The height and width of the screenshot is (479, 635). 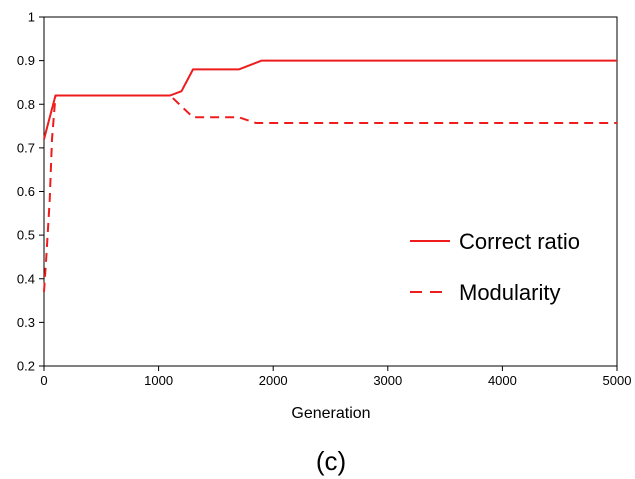 I want to click on y-tick-label: 0.5, so click(x=26, y=235).